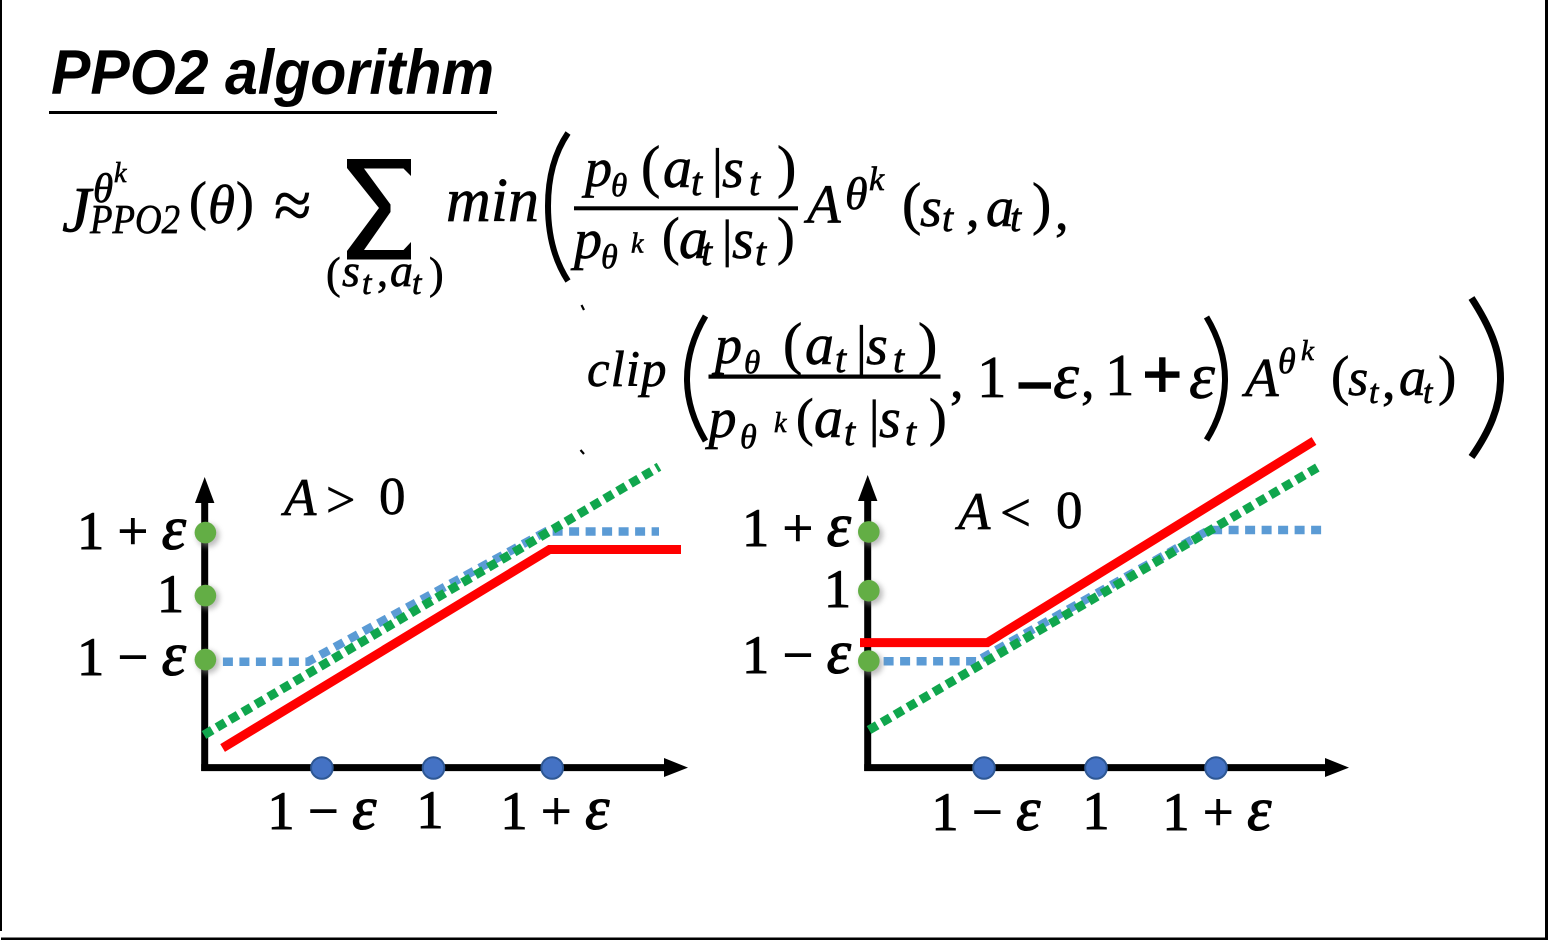 Image resolution: width=1548 pixels, height=940 pixels. I want to click on svg-text: J, so click(78, 211).